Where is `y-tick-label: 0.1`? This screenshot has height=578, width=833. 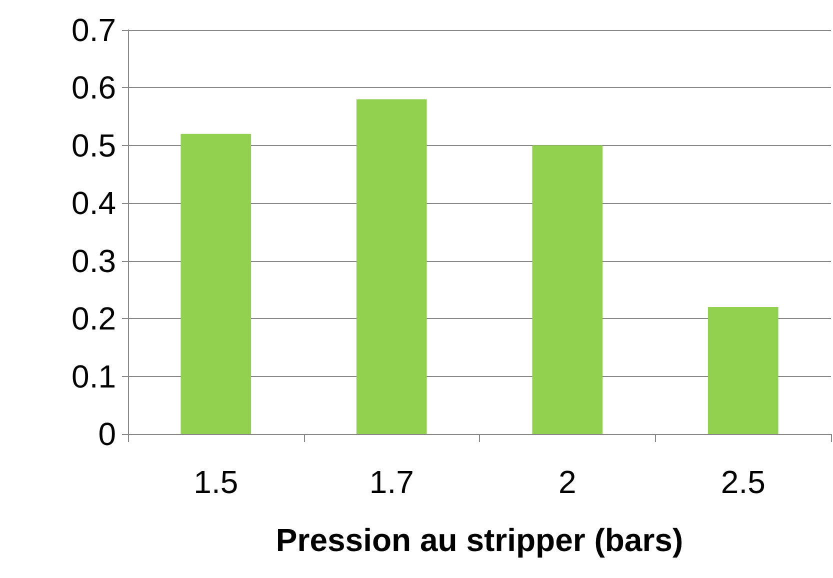 y-tick-label: 0.1 is located at coordinates (94, 376).